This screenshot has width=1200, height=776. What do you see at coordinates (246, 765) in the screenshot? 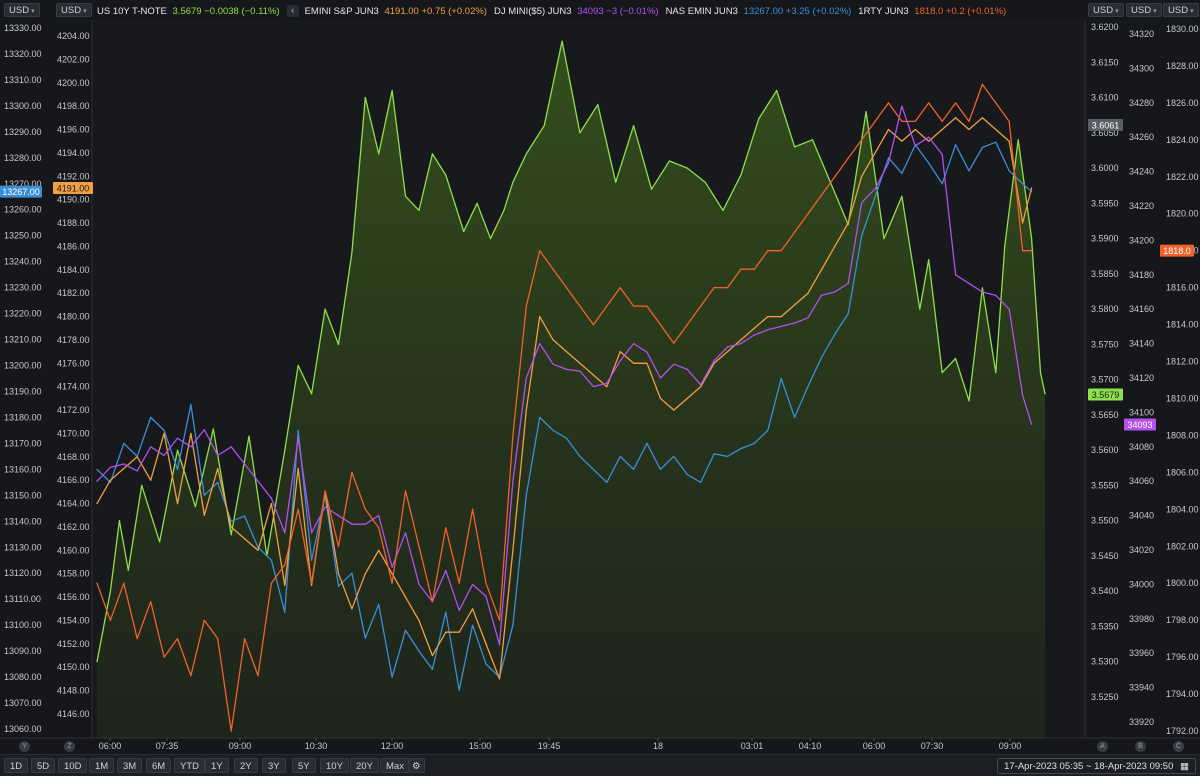
I see `range-2y-button: 2Y` at bounding box center [246, 765].